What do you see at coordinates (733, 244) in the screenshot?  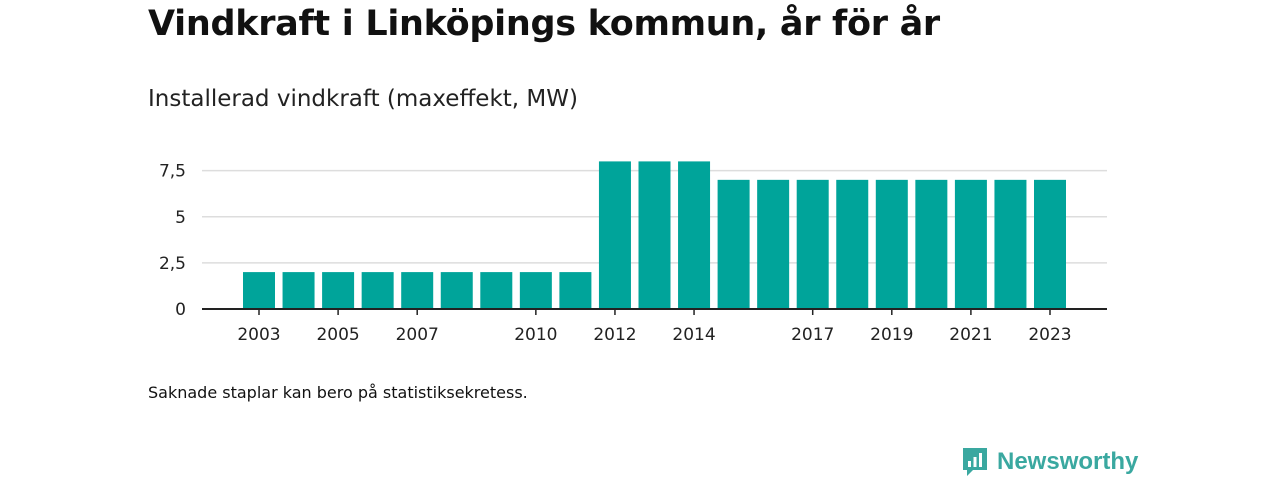 I see `bar-2015` at bounding box center [733, 244].